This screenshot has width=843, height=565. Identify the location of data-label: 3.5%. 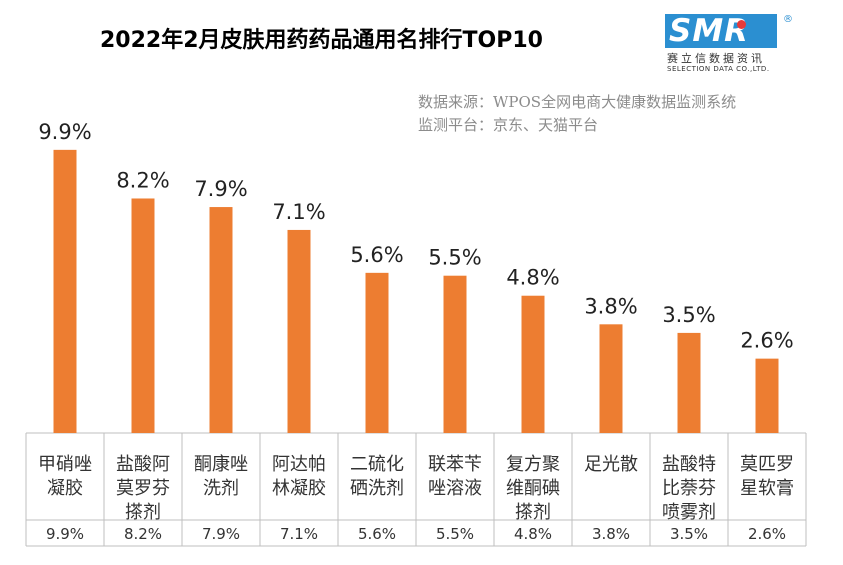
(688, 315).